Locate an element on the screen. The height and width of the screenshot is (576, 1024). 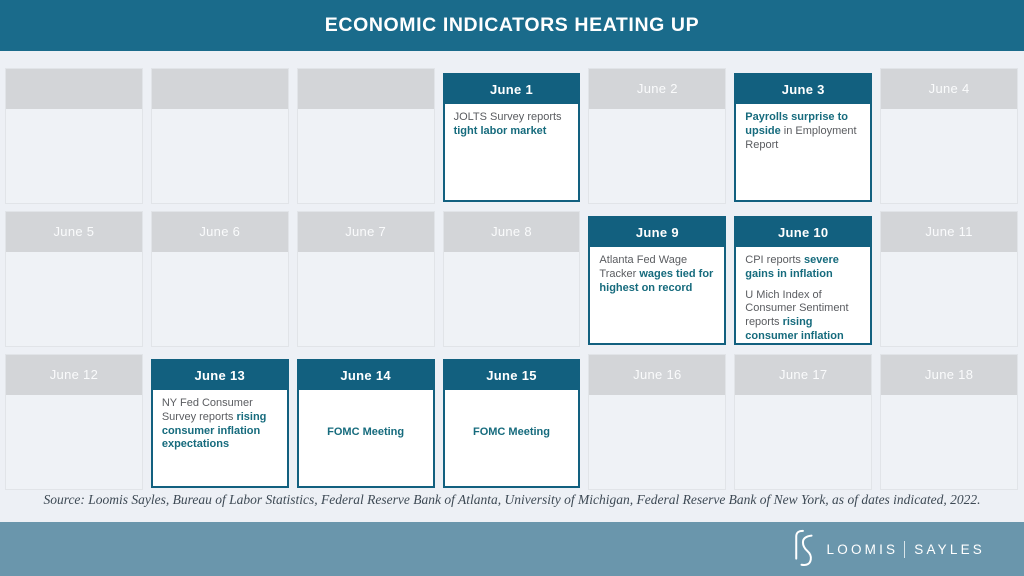
cell-date-label: June 4 is located at coordinates (949, 89).